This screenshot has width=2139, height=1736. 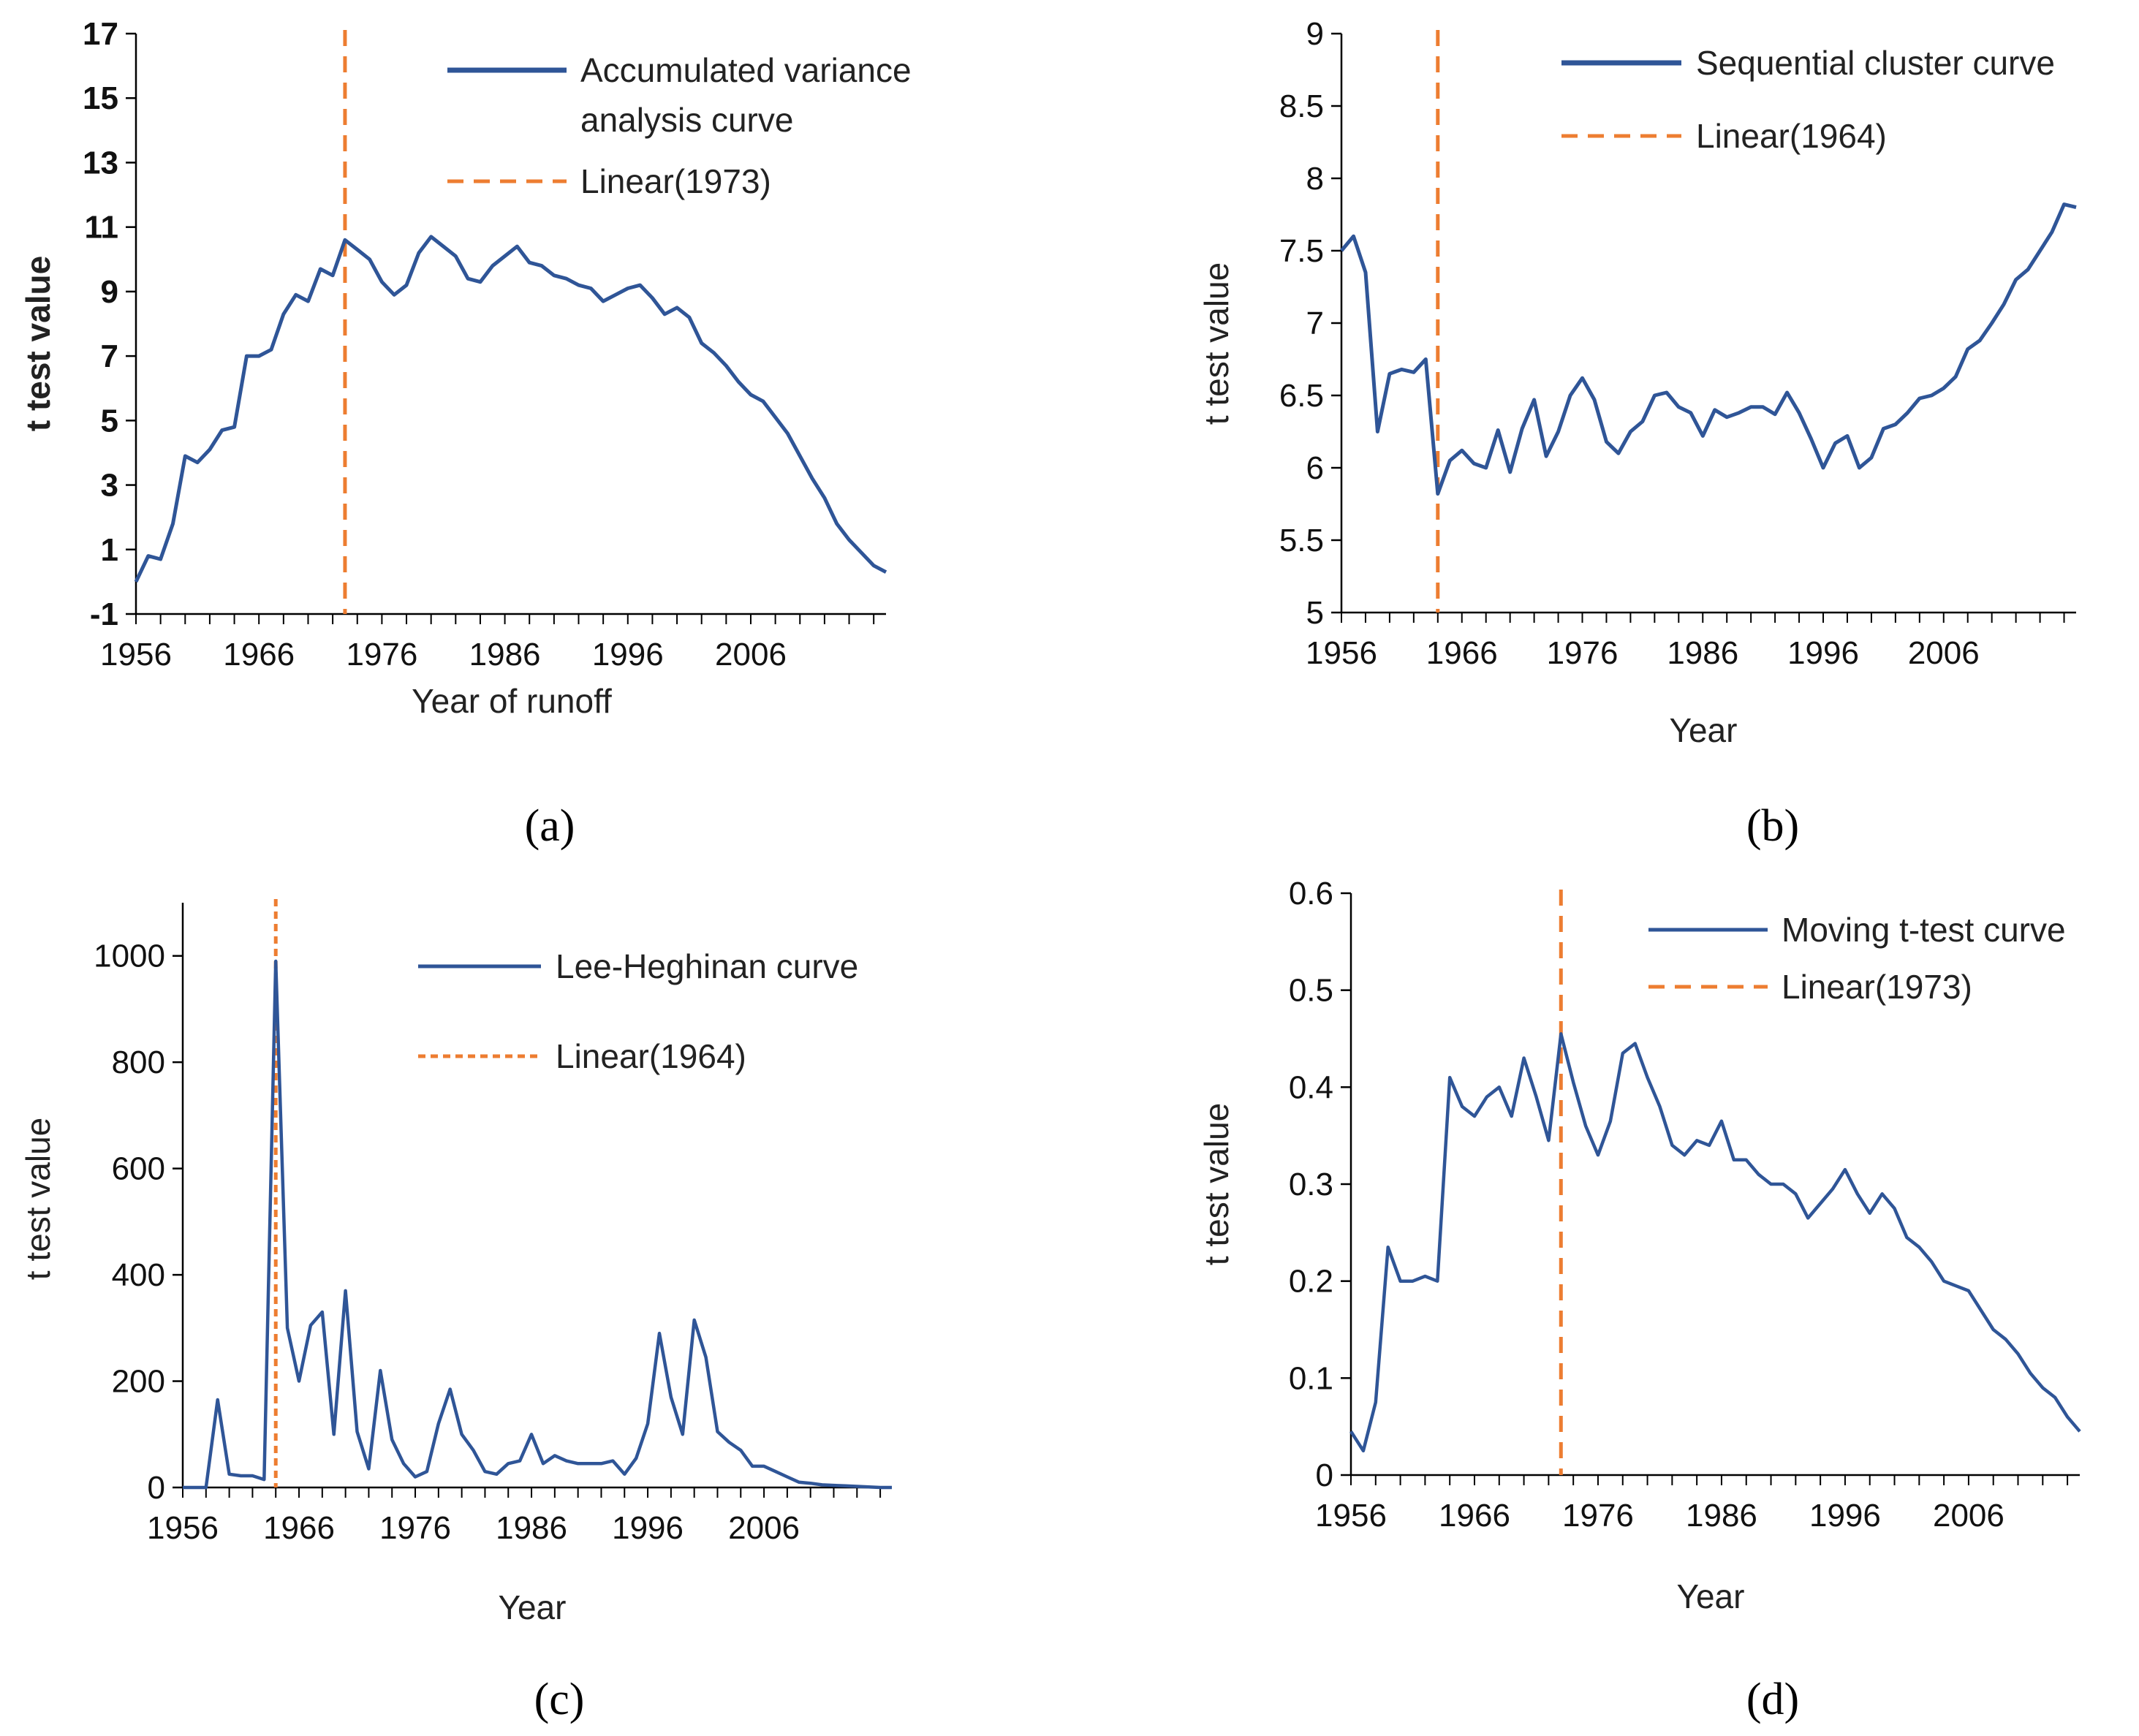 I want to click on y-tick-label: 5.5, so click(x=1301, y=540).